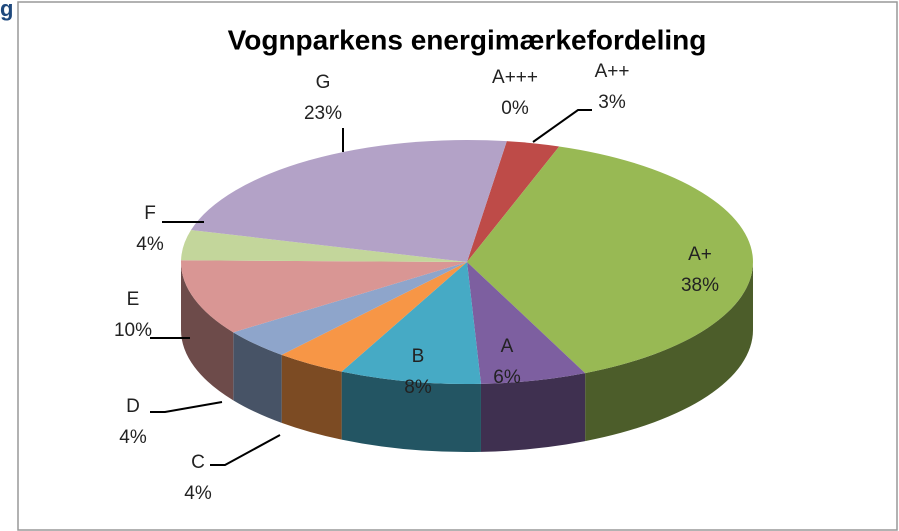 The height and width of the screenshot is (531, 899). I want to click on slice-label: F, so click(150, 213).